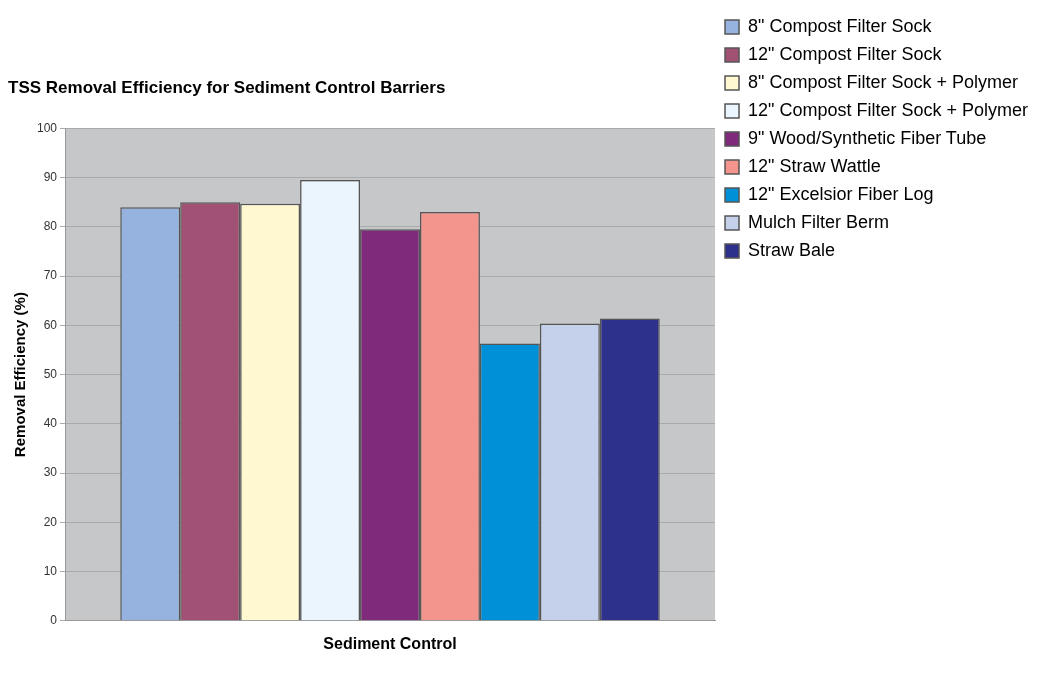 The width and height of the screenshot is (1042, 676). I want to click on legend-label: Mulch Filter Berm, so click(819, 221).